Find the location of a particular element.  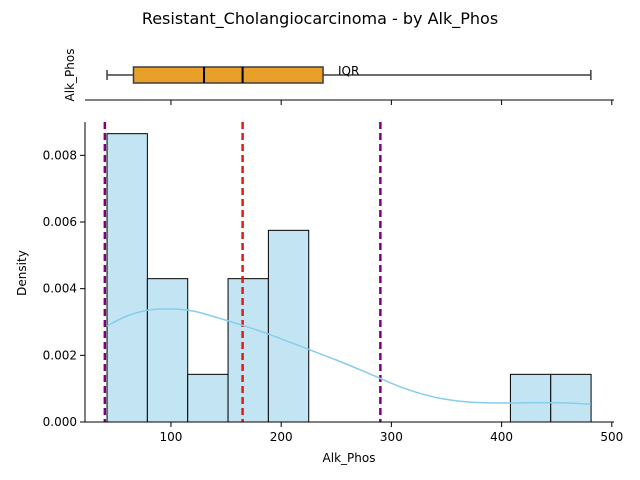

y-ticks: 0.000 0.002 0.004 0.006 0.008 is located at coordinates (64, 288).